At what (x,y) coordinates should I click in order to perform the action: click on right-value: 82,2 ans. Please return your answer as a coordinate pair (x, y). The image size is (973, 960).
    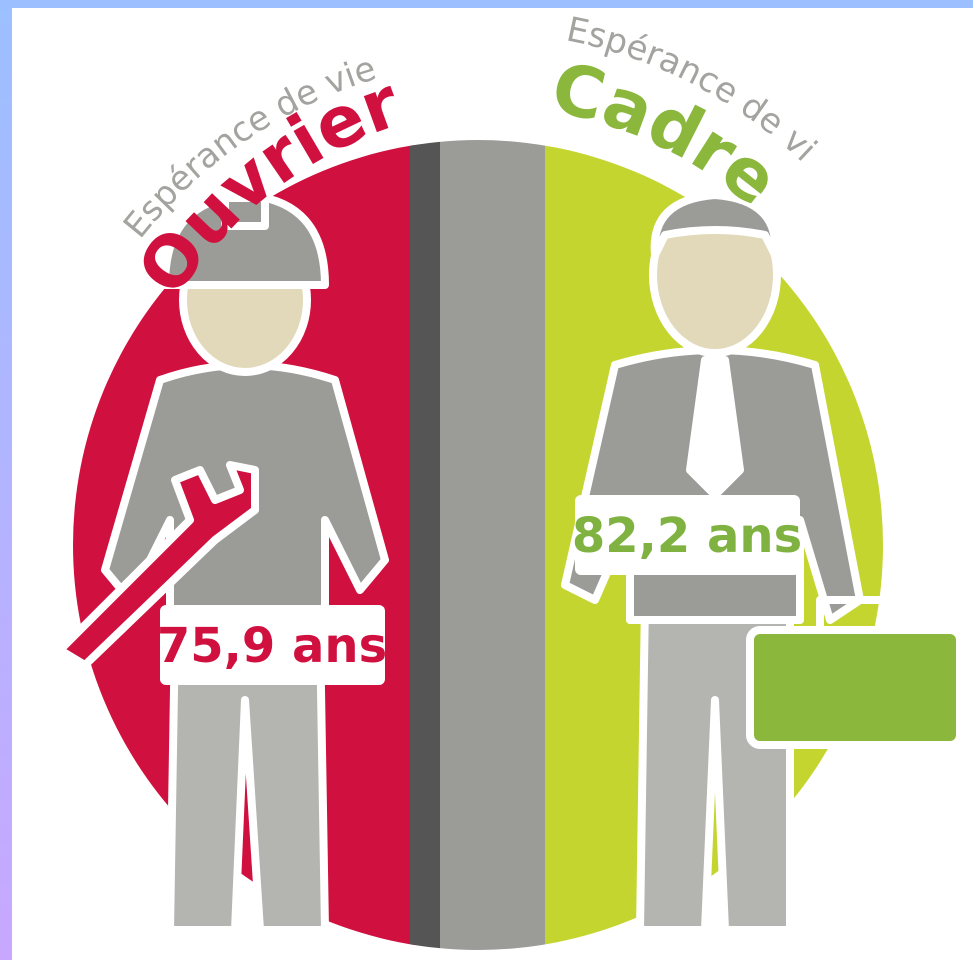
    Looking at the image, I should click on (687, 536).